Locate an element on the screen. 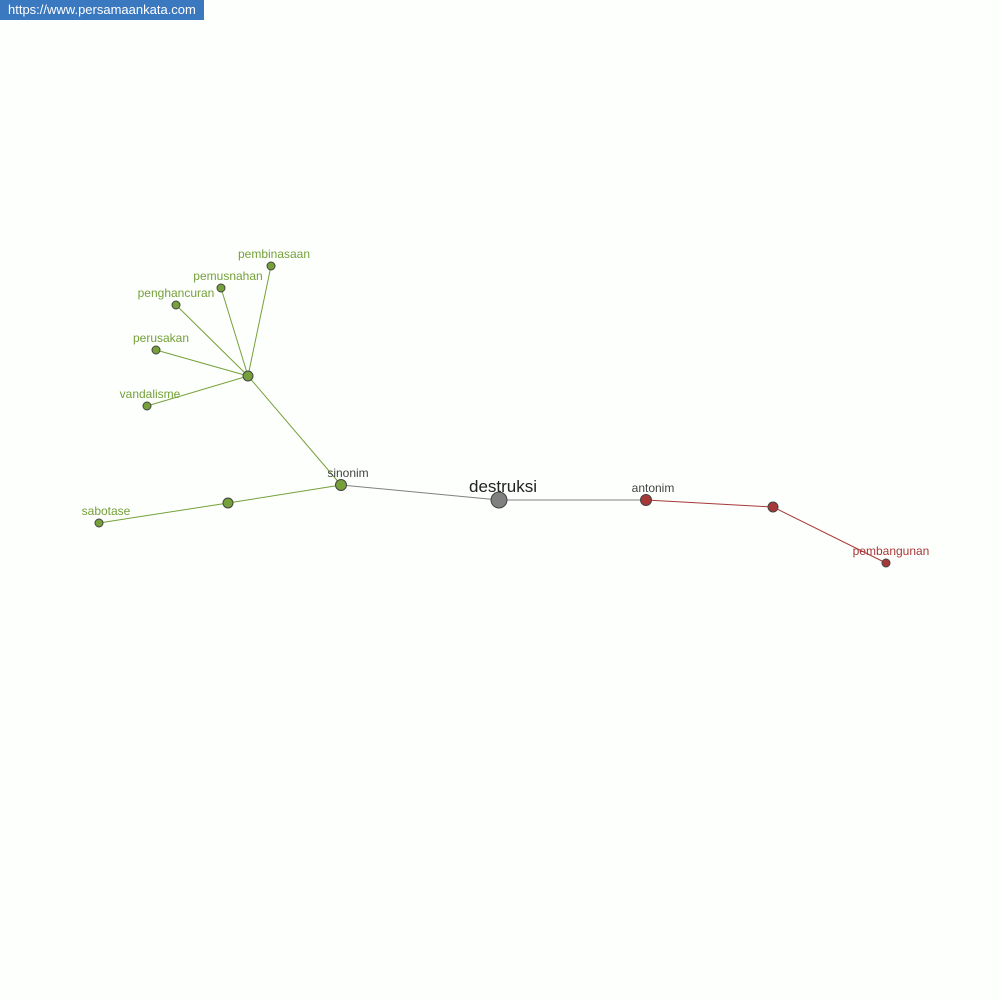 The height and width of the screenshot is (1000, 1000). label-perusakan: perusakan is located at coordinates (161, 338).